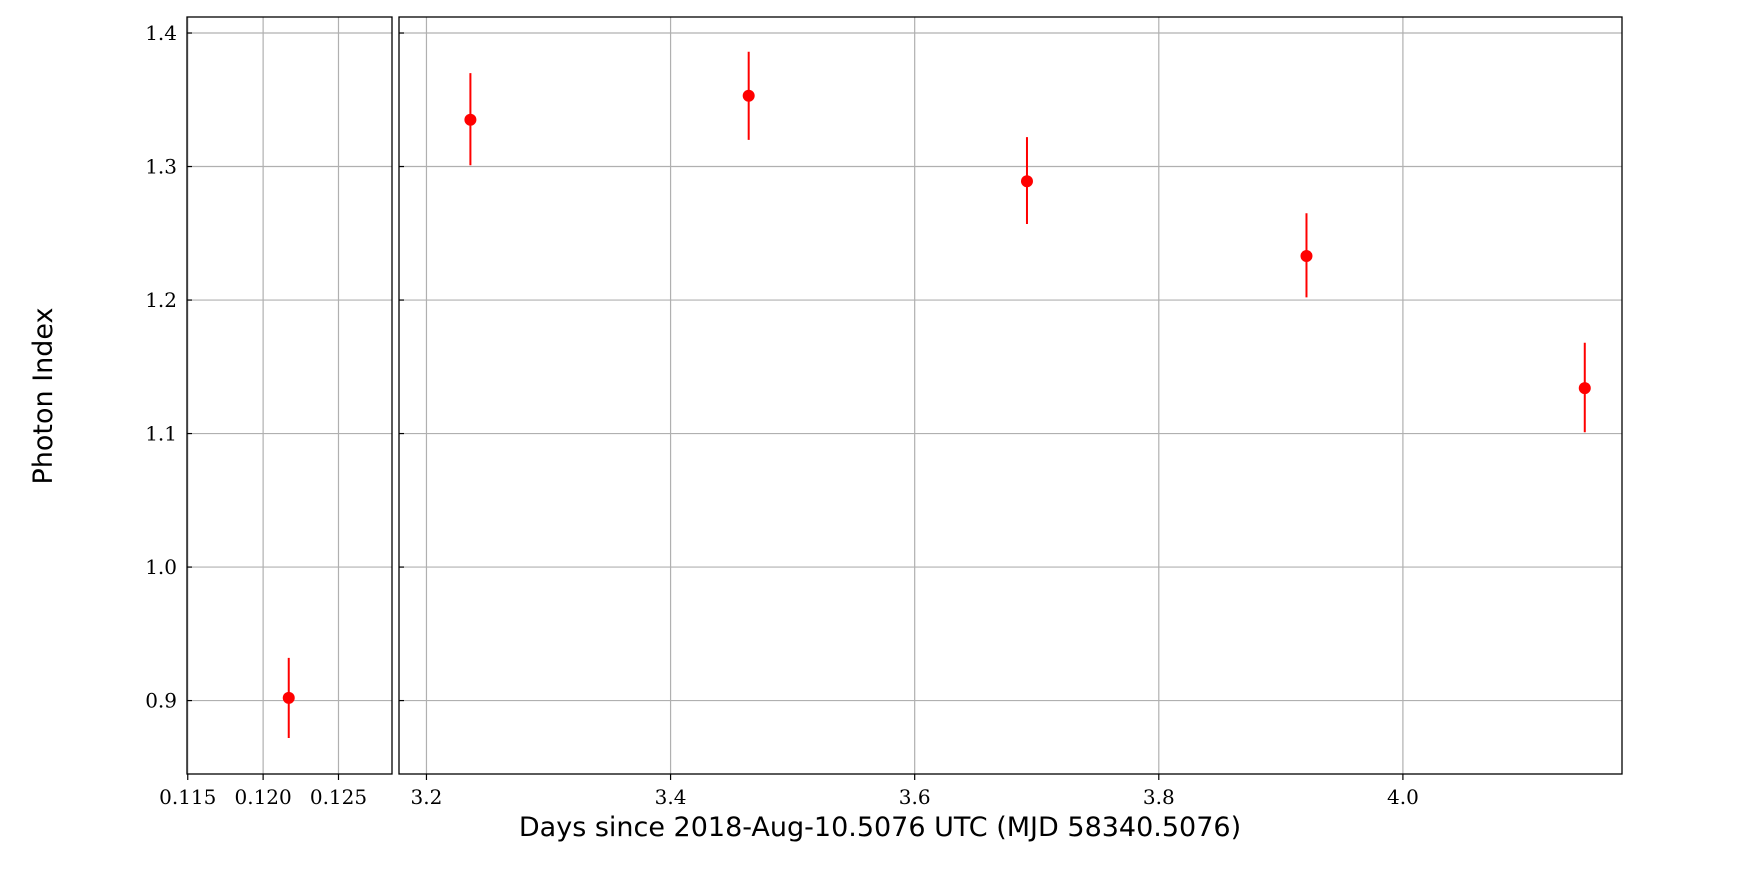 The image size is (1751, 869). I want to click on x-tick-label: 3.4, so click(671, 797).